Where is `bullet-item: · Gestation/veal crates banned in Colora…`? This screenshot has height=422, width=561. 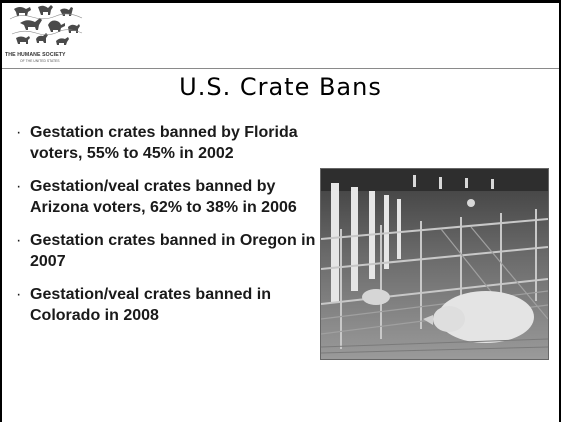 bullet-item: · Gestation/veal crates banned in Colora… is located at coordinates (166, 305).